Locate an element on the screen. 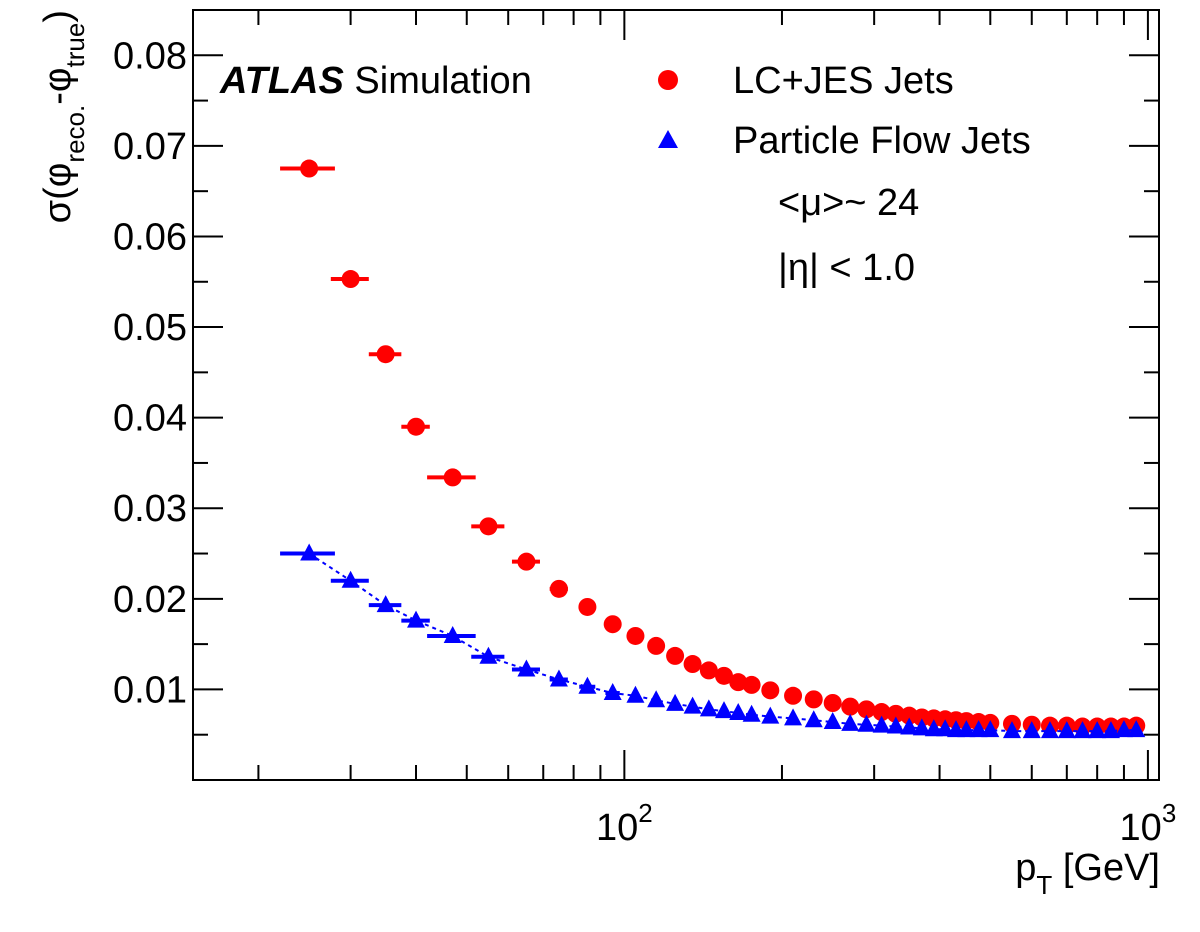 This screenshot has height=932, width=1200. y-tick-labels: 0.01 0.02 0.03 0.04 0.05 0.06 0.07 0.08 is located at coordinates (150, 373).